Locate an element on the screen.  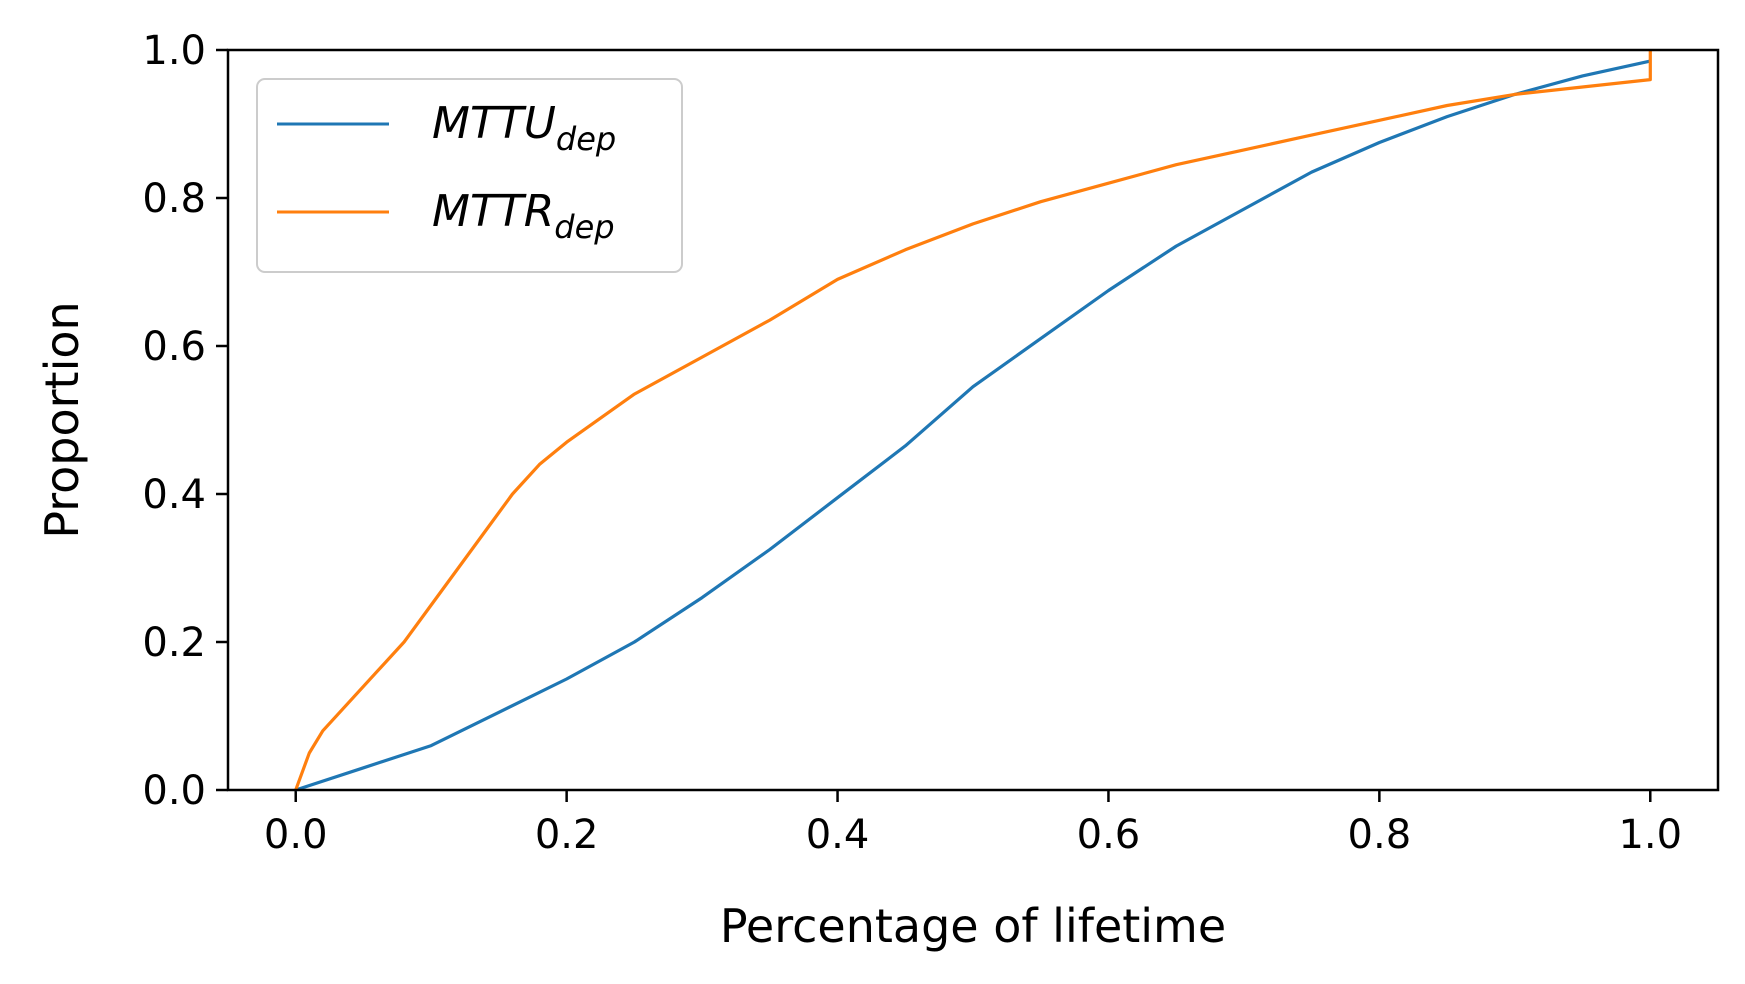
x-tick-label-5: 1.0 is located at coordinates (1650, 835).